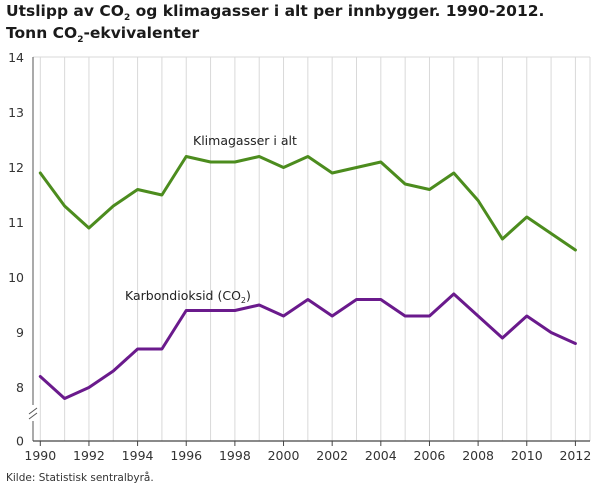  What do you see at coordinates (89, 455) in the screenshot?
I see `x-tick-label-1992: 1992` at bounding box center [89, 455].